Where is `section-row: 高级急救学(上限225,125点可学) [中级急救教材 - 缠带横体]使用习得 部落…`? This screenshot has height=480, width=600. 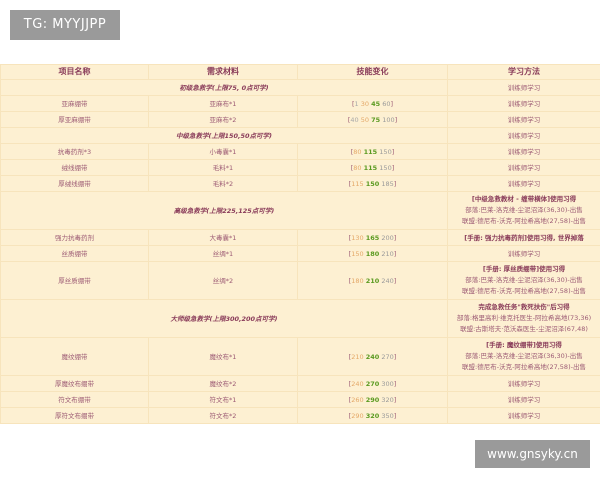 section-row: 高级急救学(上限225,125点可学) [中级急救教材 - 缠带横体]使用习得 部落… is located at coordinates (300, 210).